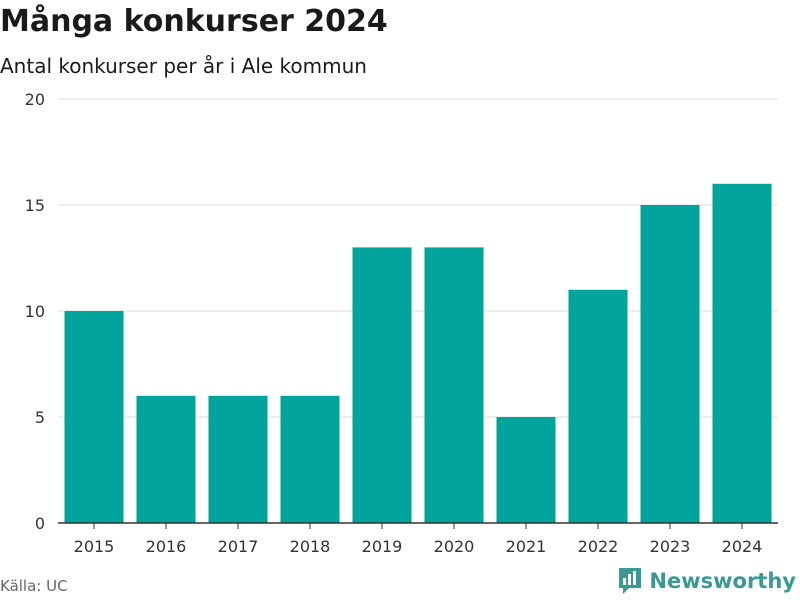 The height and width of the screenshot is (600, 800). I want to click on bar-2019, so click(382, 385).